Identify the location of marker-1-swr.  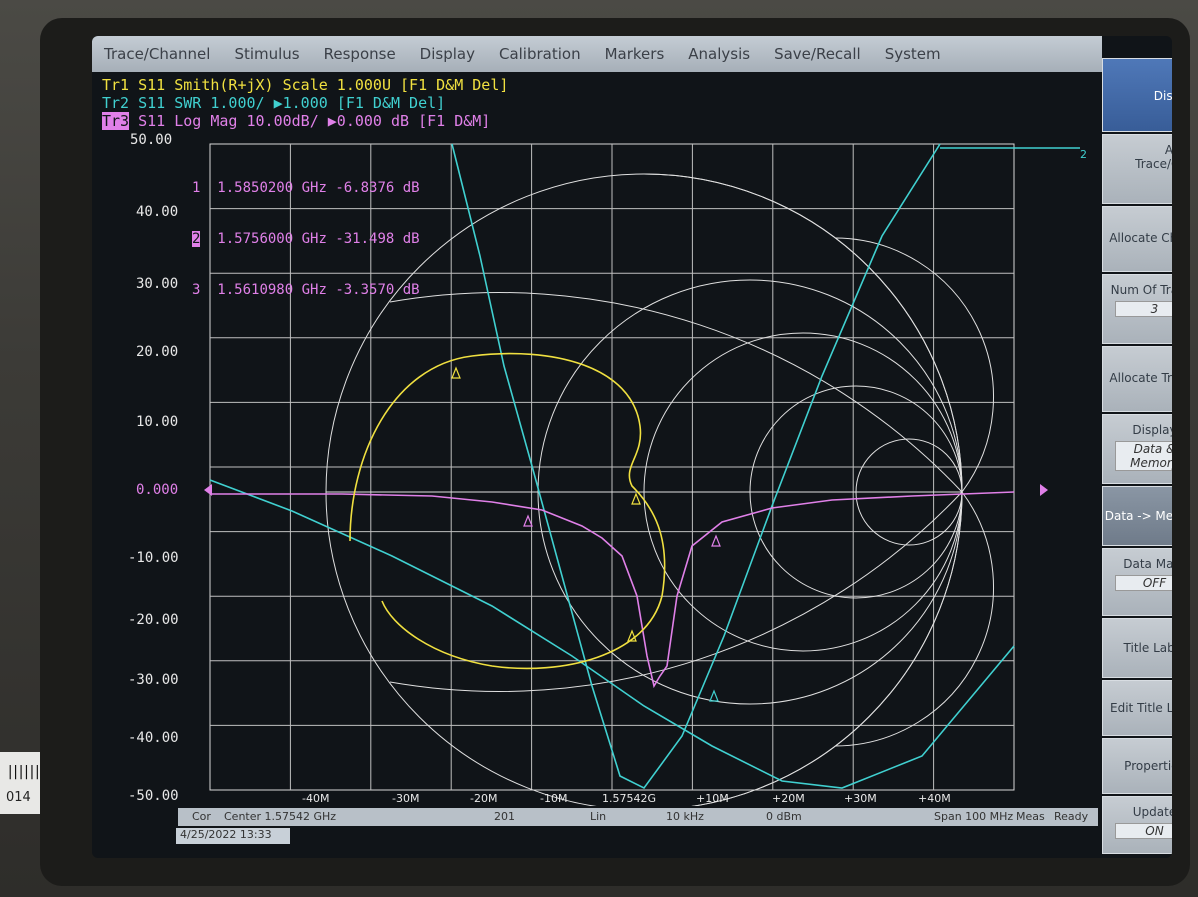
(714, 695).